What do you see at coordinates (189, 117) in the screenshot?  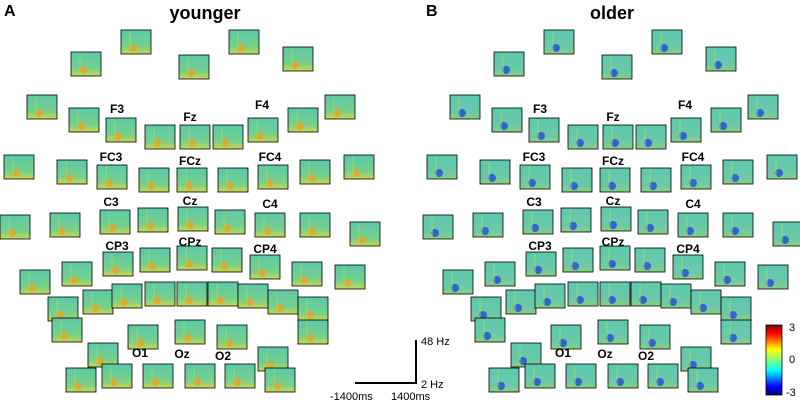 I see `electrode-label: Fz` at bounding box center [189, 117].